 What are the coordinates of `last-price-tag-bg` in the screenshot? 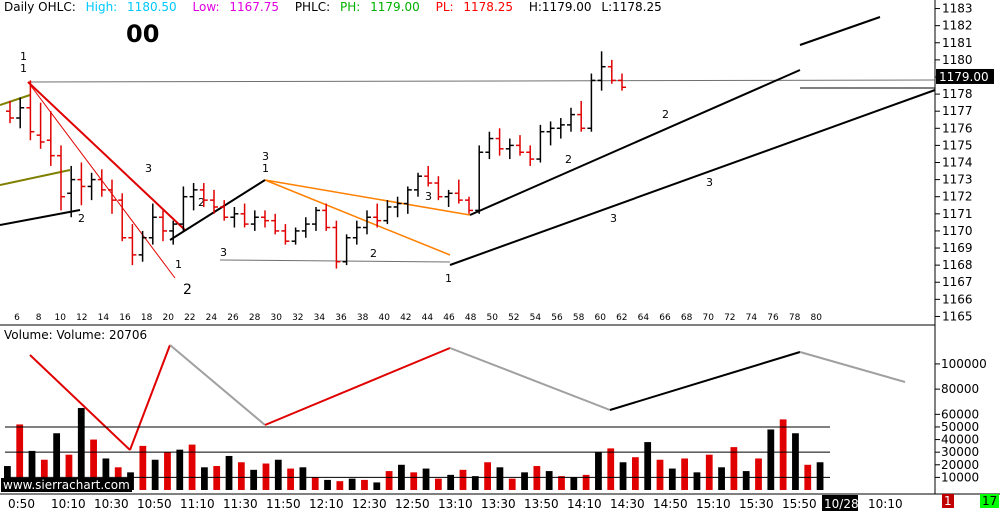 It's located at (965, 76).